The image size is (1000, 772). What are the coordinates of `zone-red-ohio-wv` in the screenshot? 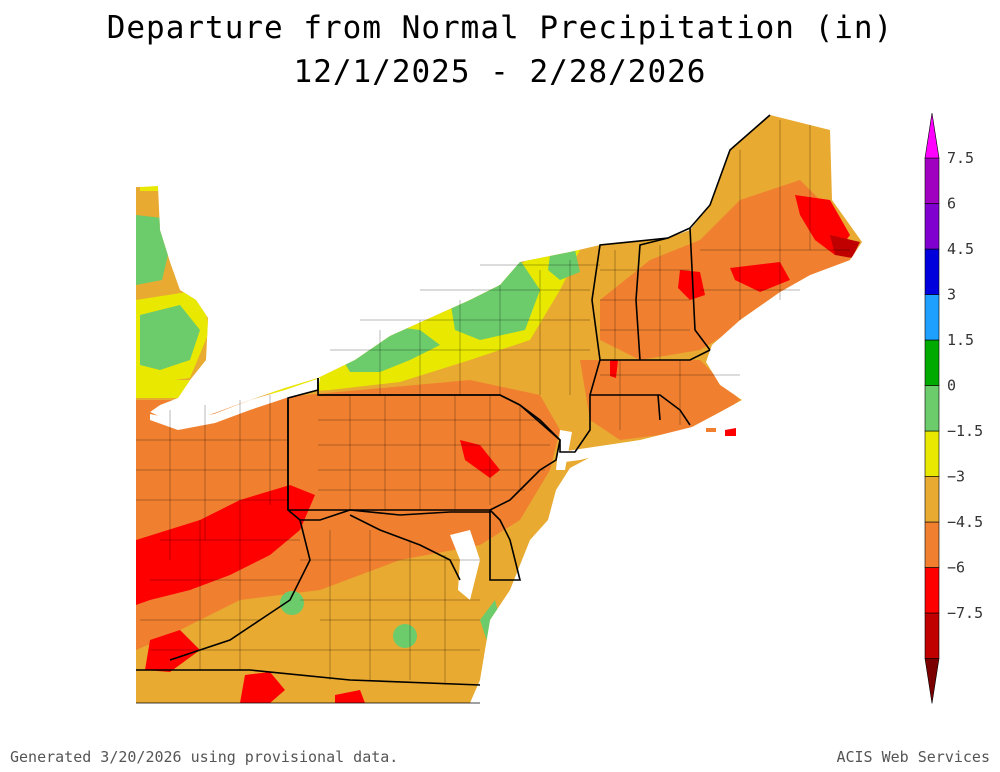 It's located at (225, 545).